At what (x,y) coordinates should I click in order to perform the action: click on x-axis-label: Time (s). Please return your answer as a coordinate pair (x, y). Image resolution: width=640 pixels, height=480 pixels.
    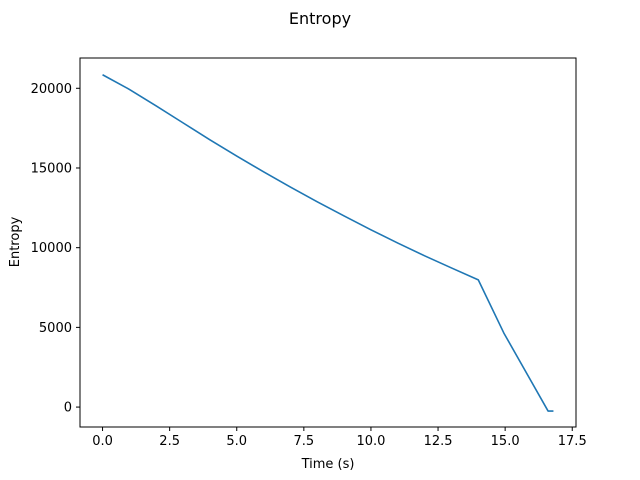
    Looking at the image, I should click on (328, 464).